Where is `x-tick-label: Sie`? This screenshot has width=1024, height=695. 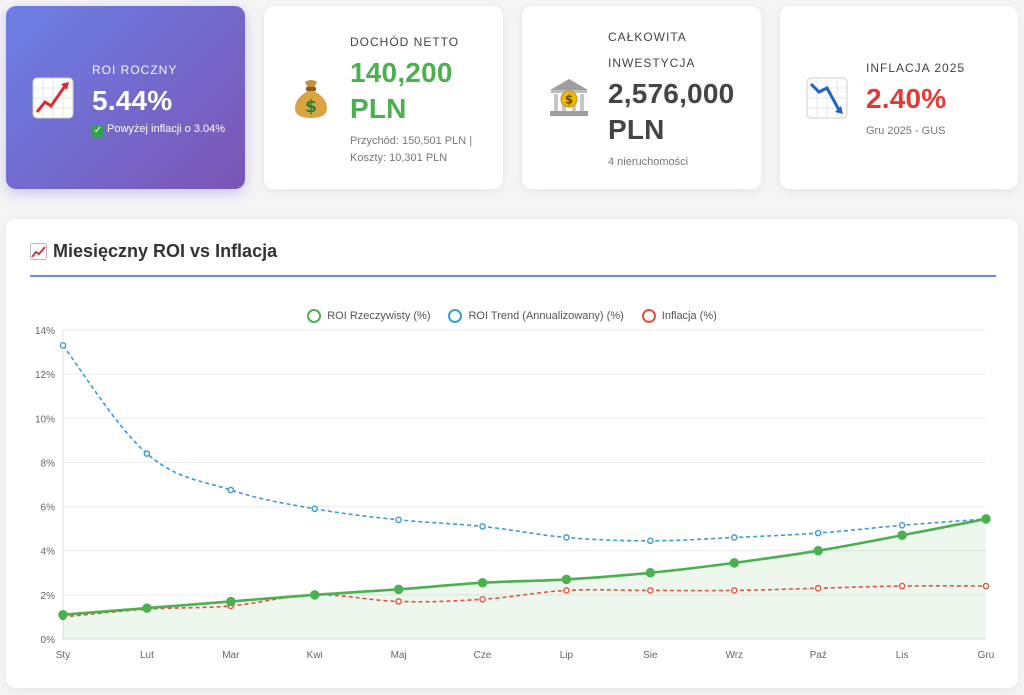
x-tick-label: Sie is located at coordinates (650, 655).